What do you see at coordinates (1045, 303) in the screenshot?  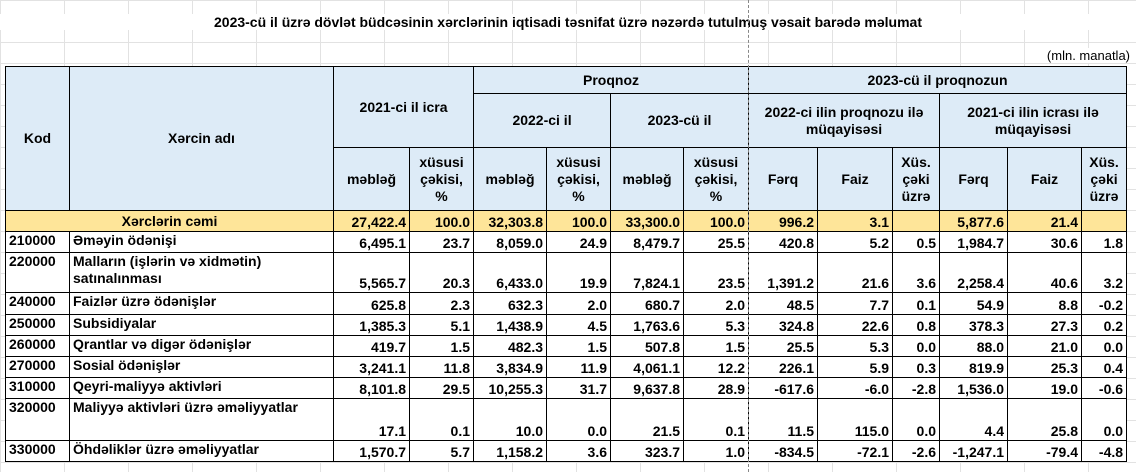 I see `row-value: 8.8` at bounding box center [1045, 303].